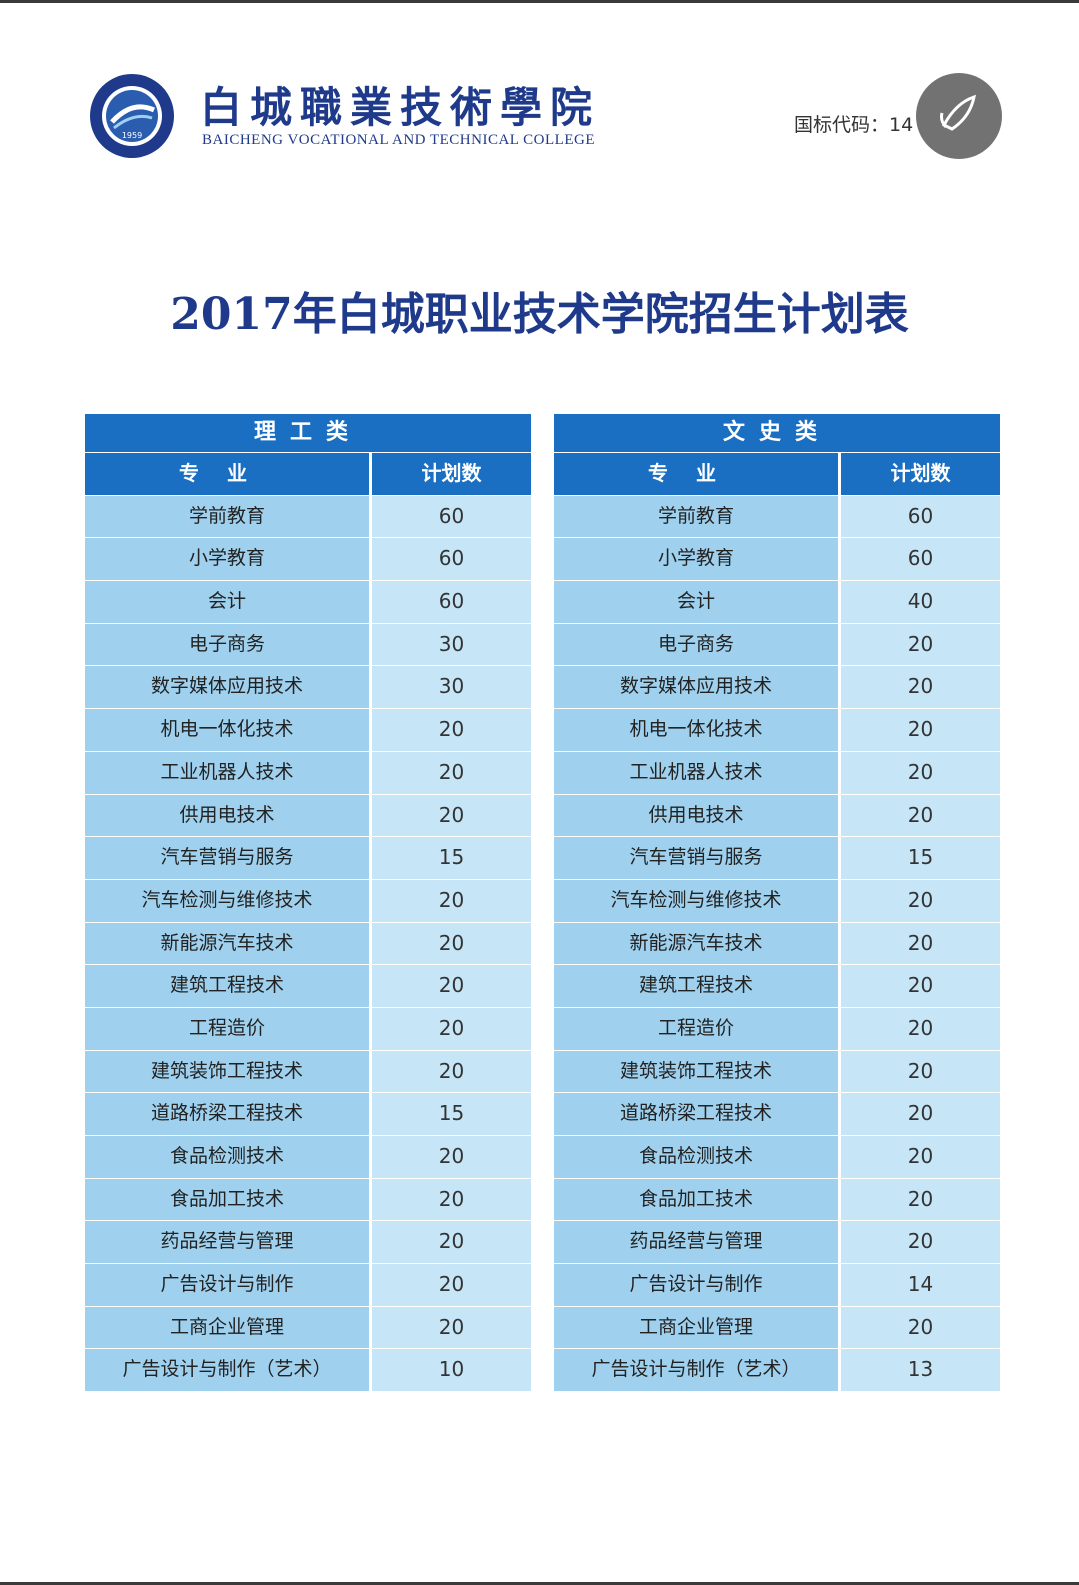 The height and width of the screenshot is (1585, 1079). What do you see at coordinates (777, 1327) in the screenshot?
I see `table-row: 工商企业管理 20` at bounding box center [777, 1327].